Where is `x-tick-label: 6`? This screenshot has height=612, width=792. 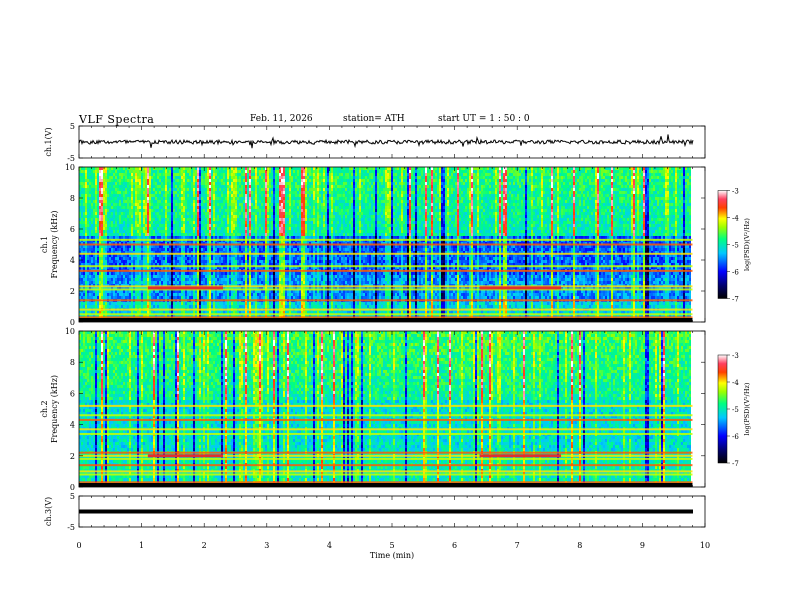 x-tick-label: 6 is located at coordinates (454, 545).